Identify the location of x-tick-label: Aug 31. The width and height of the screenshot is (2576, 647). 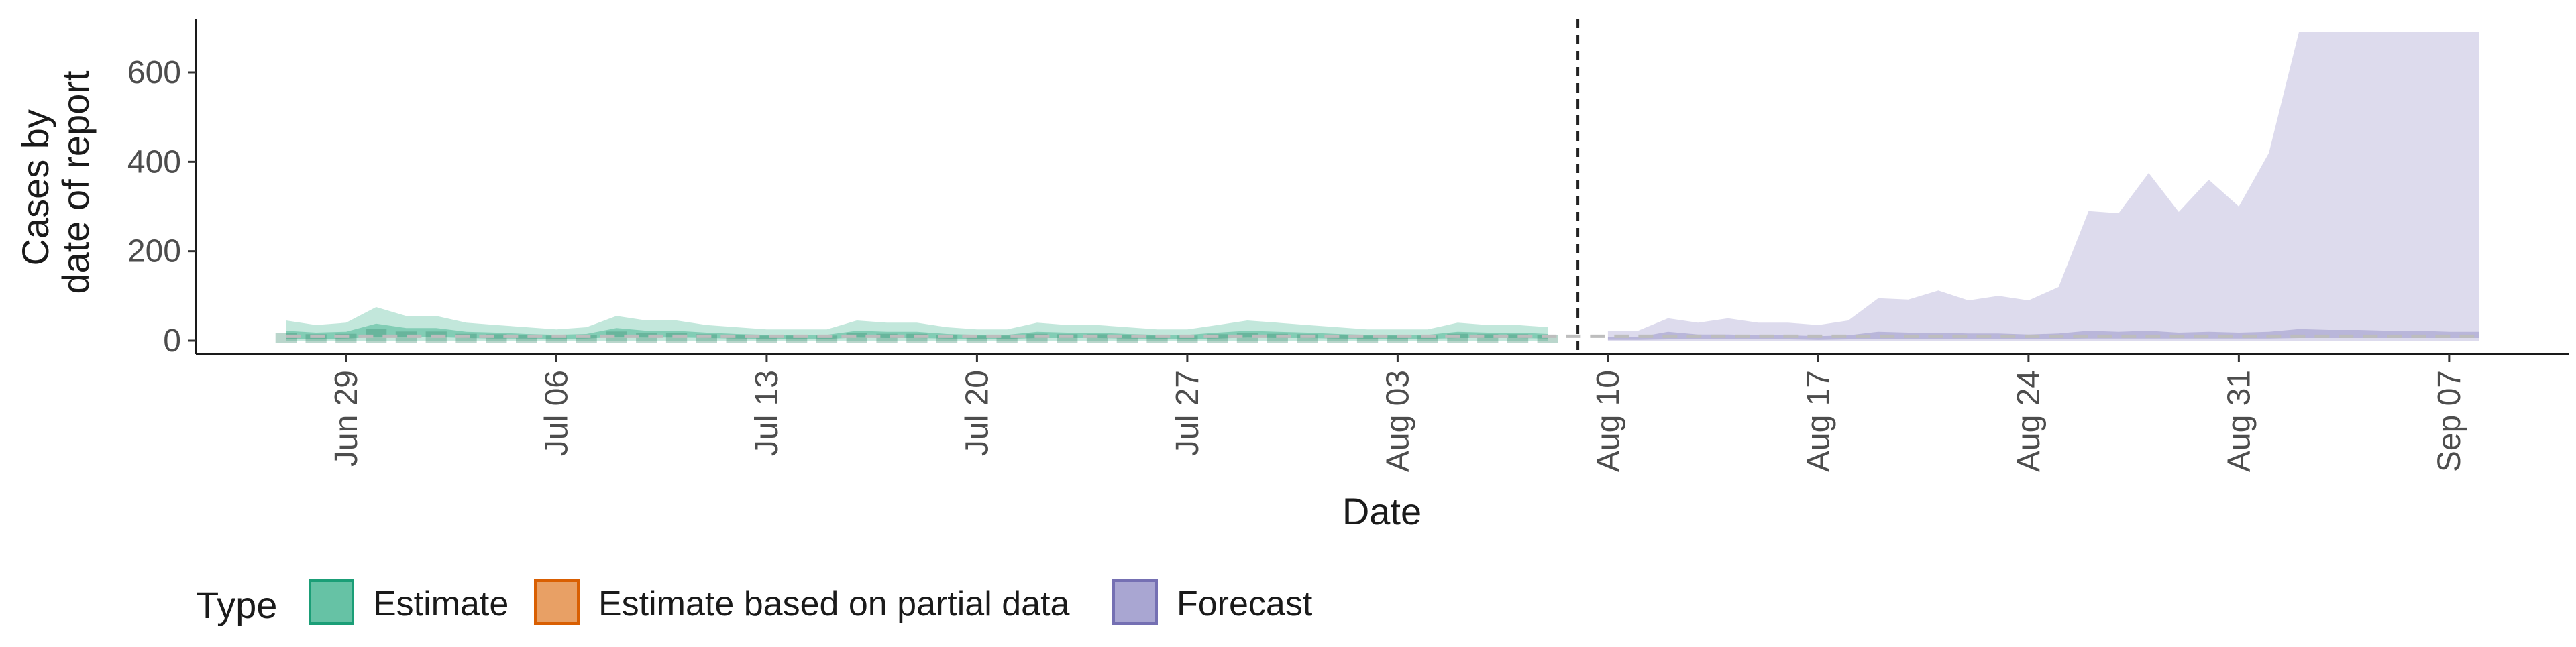
(2239, 421).